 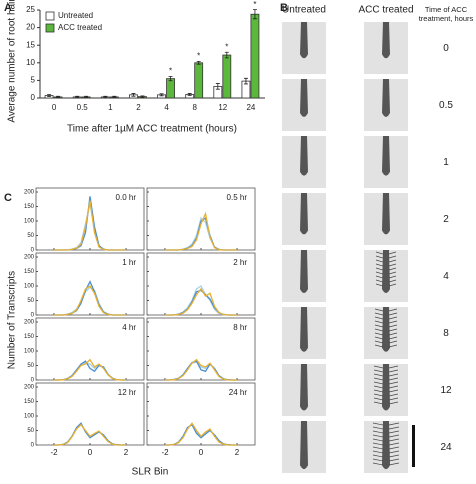 What do you see at coordinates (446, 162) in the screenshot?
I see `time-label: 1` at bounding box center [446, 162].